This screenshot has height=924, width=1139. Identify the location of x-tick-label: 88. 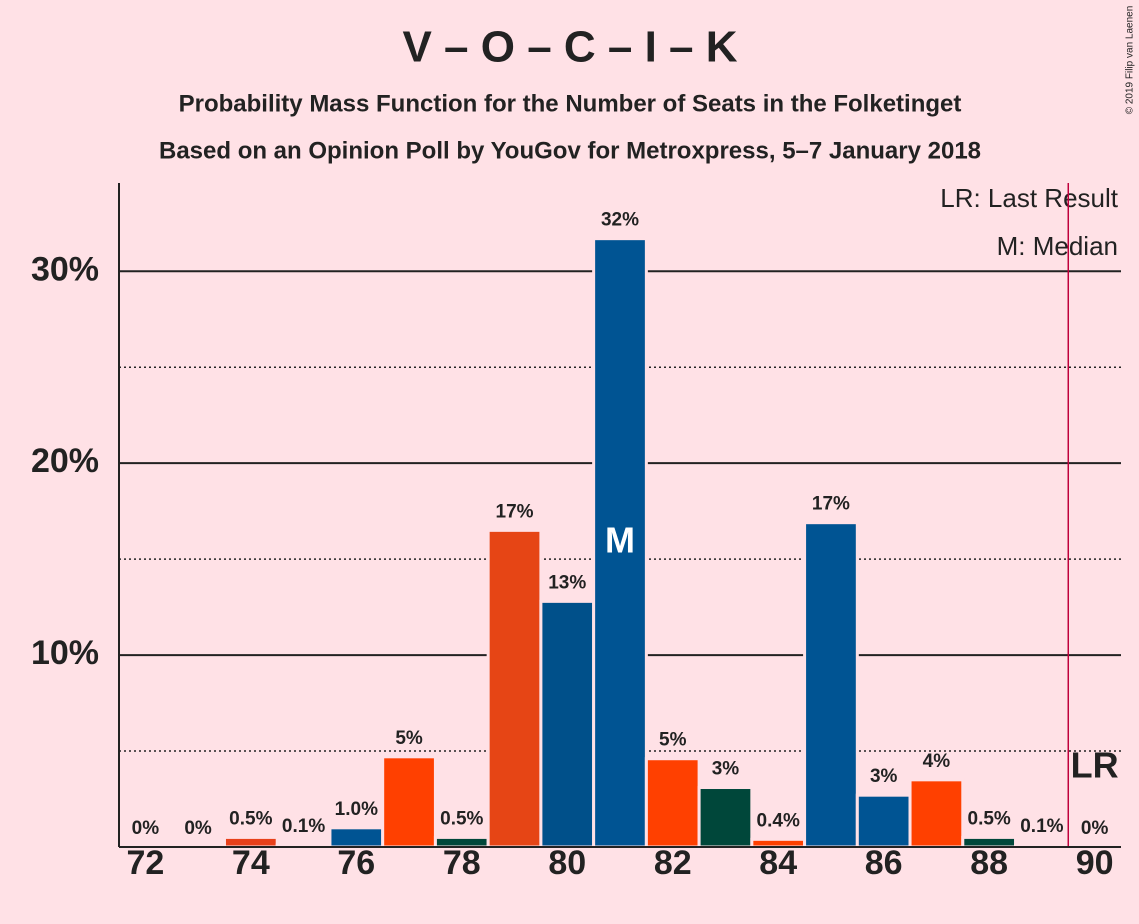
(989, 863).